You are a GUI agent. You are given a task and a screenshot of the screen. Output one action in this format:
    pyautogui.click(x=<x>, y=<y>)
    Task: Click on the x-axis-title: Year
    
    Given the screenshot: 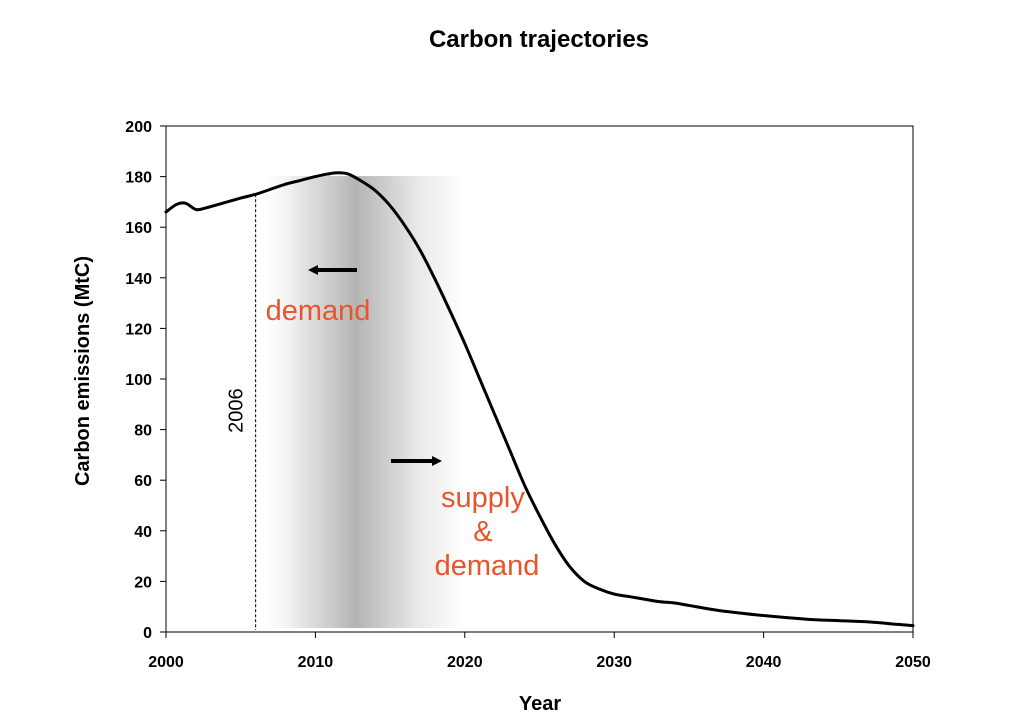 What is the action you would take?
    pyautogui.click(x=540, y=704)
    